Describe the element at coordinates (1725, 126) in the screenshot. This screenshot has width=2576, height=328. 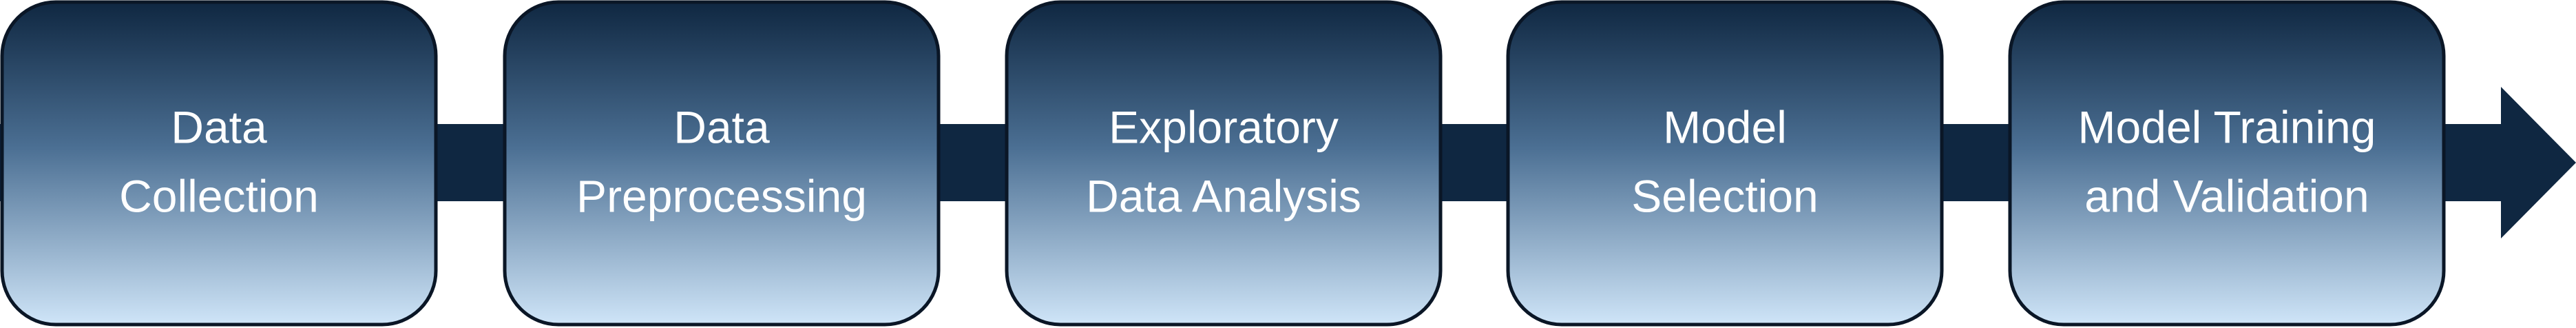
I see `stage-label-line-1: Model` at that location.